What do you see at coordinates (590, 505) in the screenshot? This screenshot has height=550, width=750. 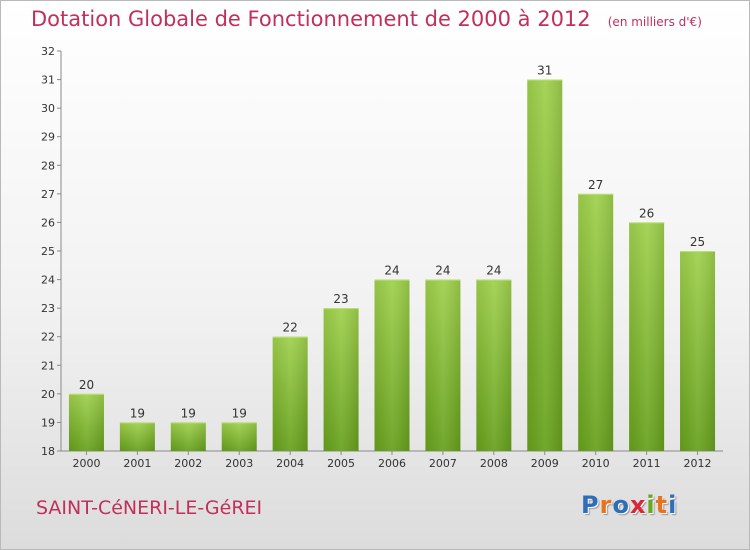 I see `logo-letter: P` at bounding box center [590, 505].